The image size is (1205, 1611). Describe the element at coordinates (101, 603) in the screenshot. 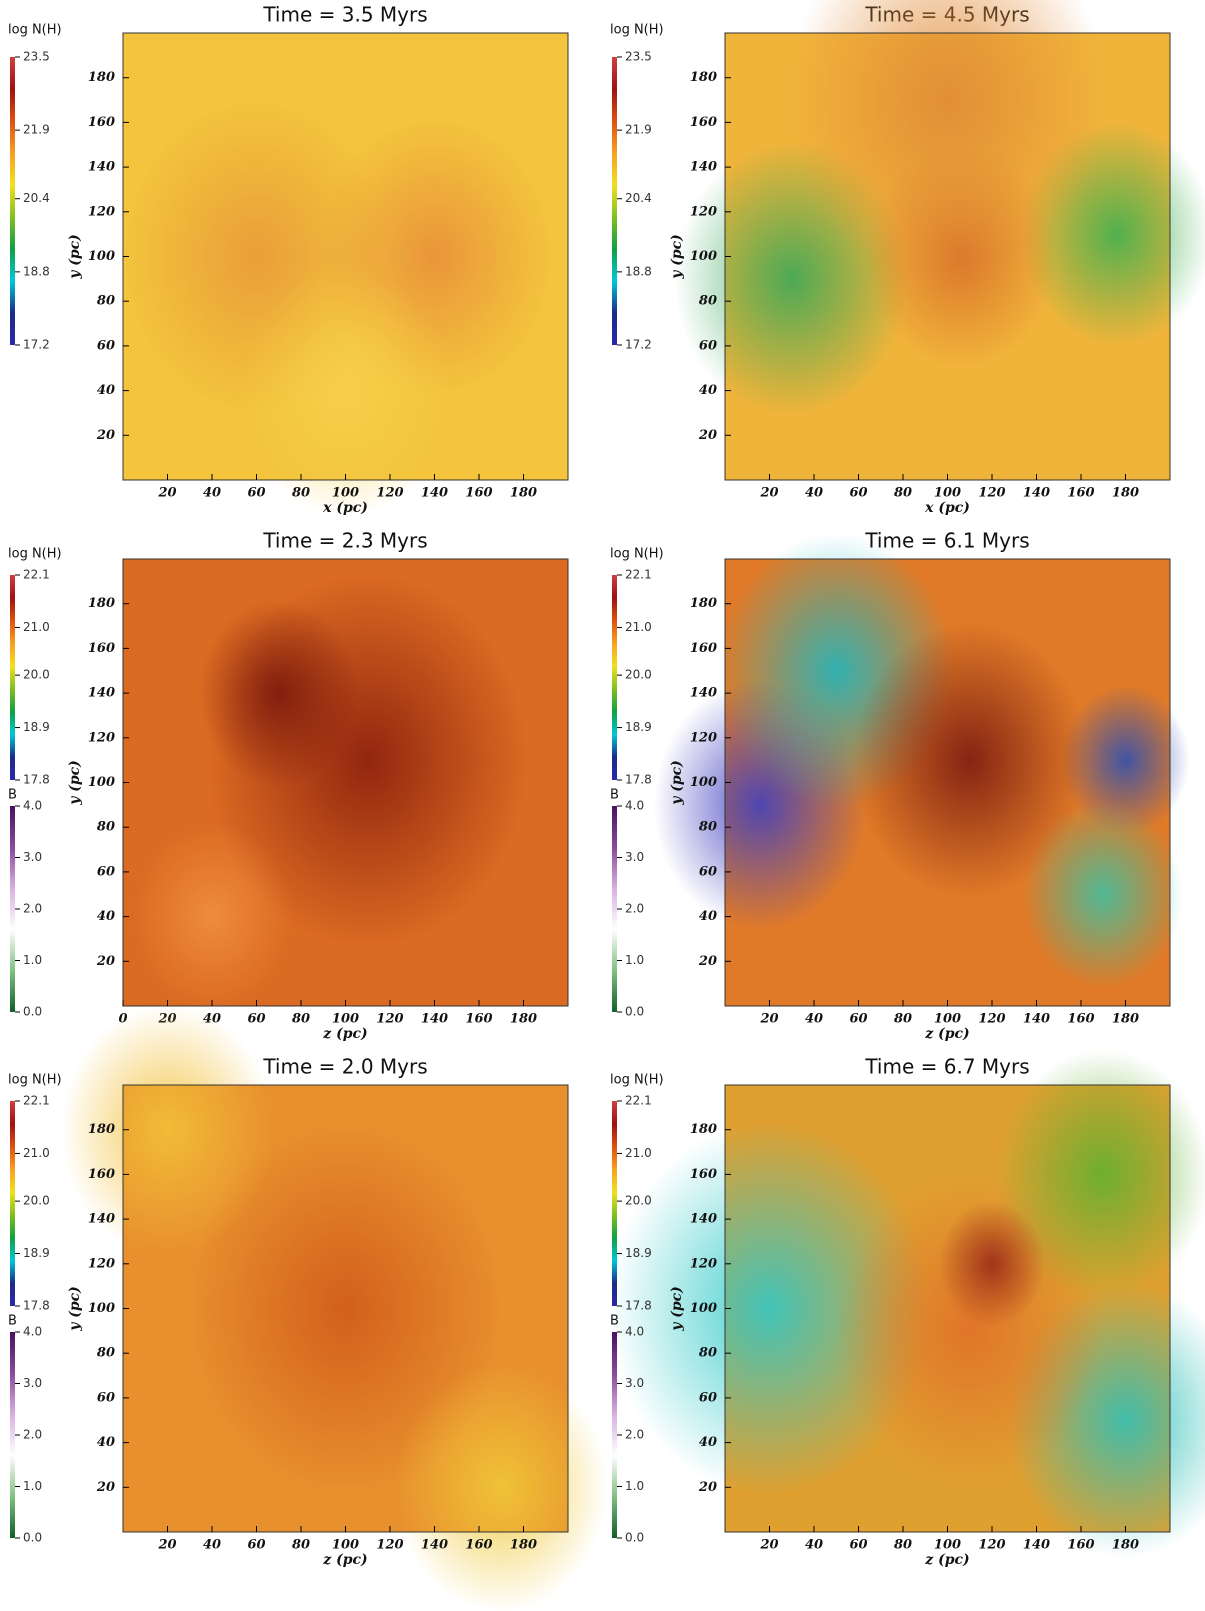

I see `y-tick-label: 180` at that location.